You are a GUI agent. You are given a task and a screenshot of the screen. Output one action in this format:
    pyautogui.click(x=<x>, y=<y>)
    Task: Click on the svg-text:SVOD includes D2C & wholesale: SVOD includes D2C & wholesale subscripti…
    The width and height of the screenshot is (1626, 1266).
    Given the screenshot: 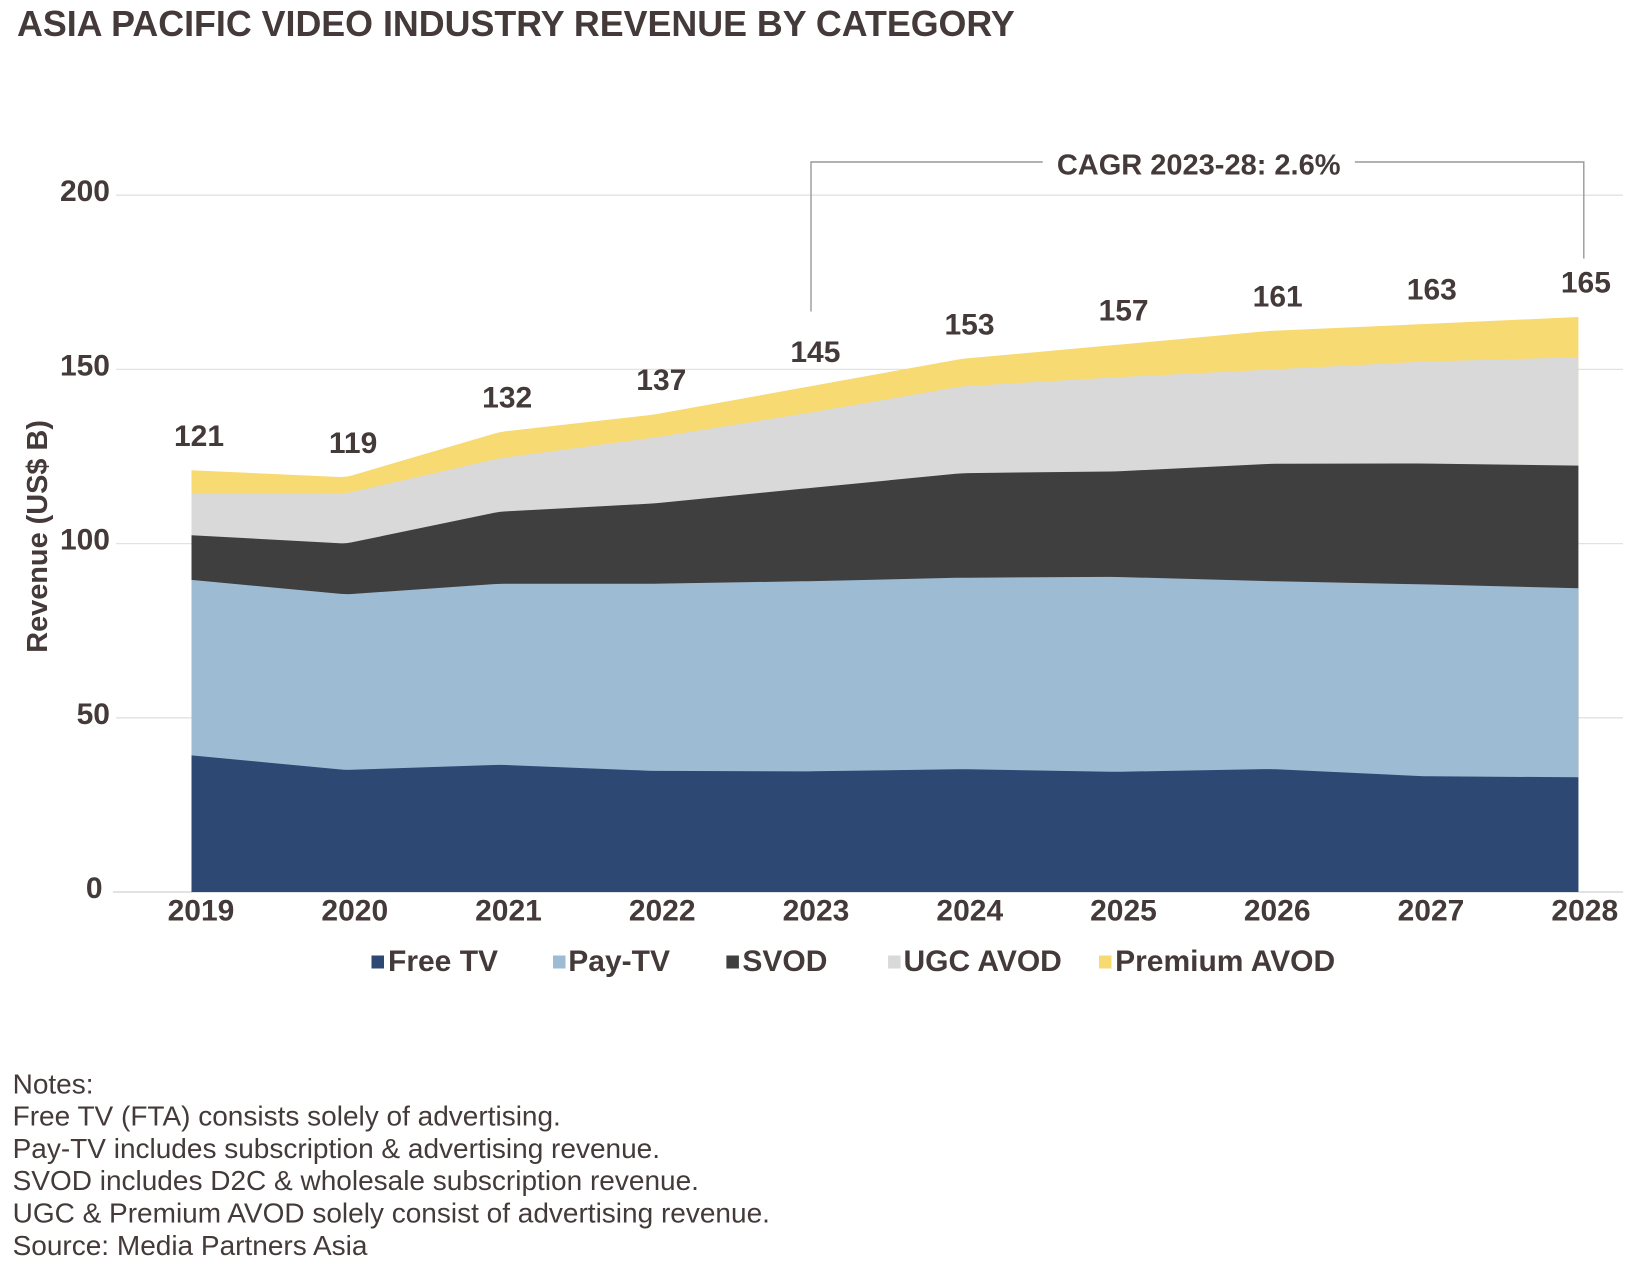 What is the action you would take?
    pyautogui.click(x=356, y=1180)
    